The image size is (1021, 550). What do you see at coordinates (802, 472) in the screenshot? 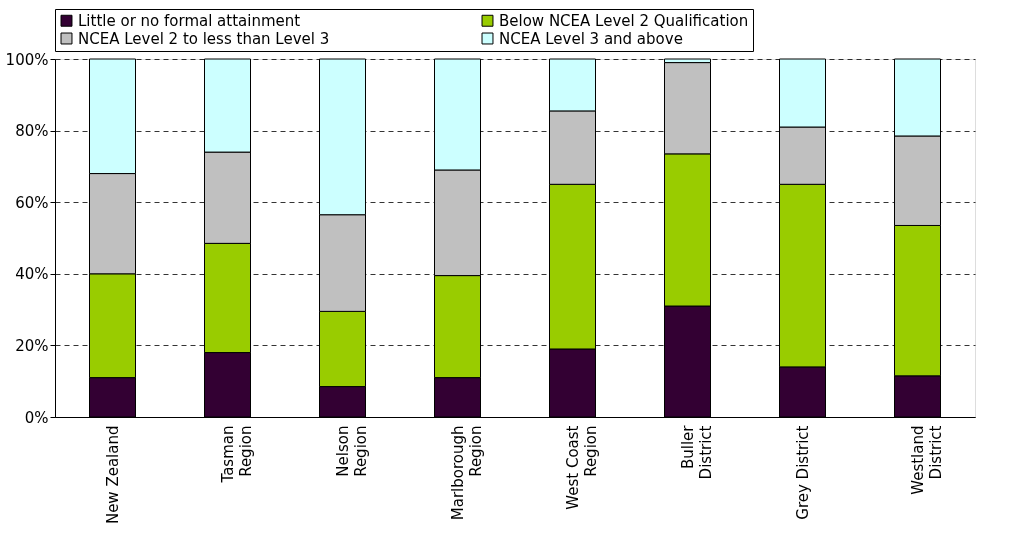
I see `x-tick-label: Grey District` at bounding box center [802, 472].